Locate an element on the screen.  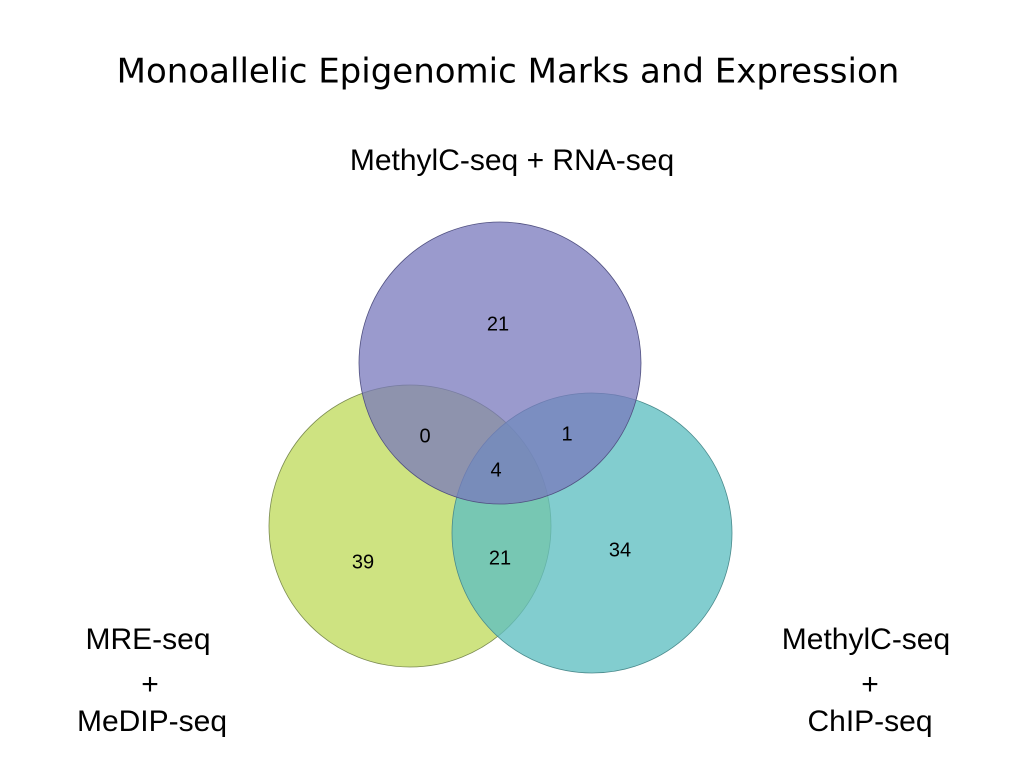
set-label: MeDIP-seq is located at coordinates (152, 721).